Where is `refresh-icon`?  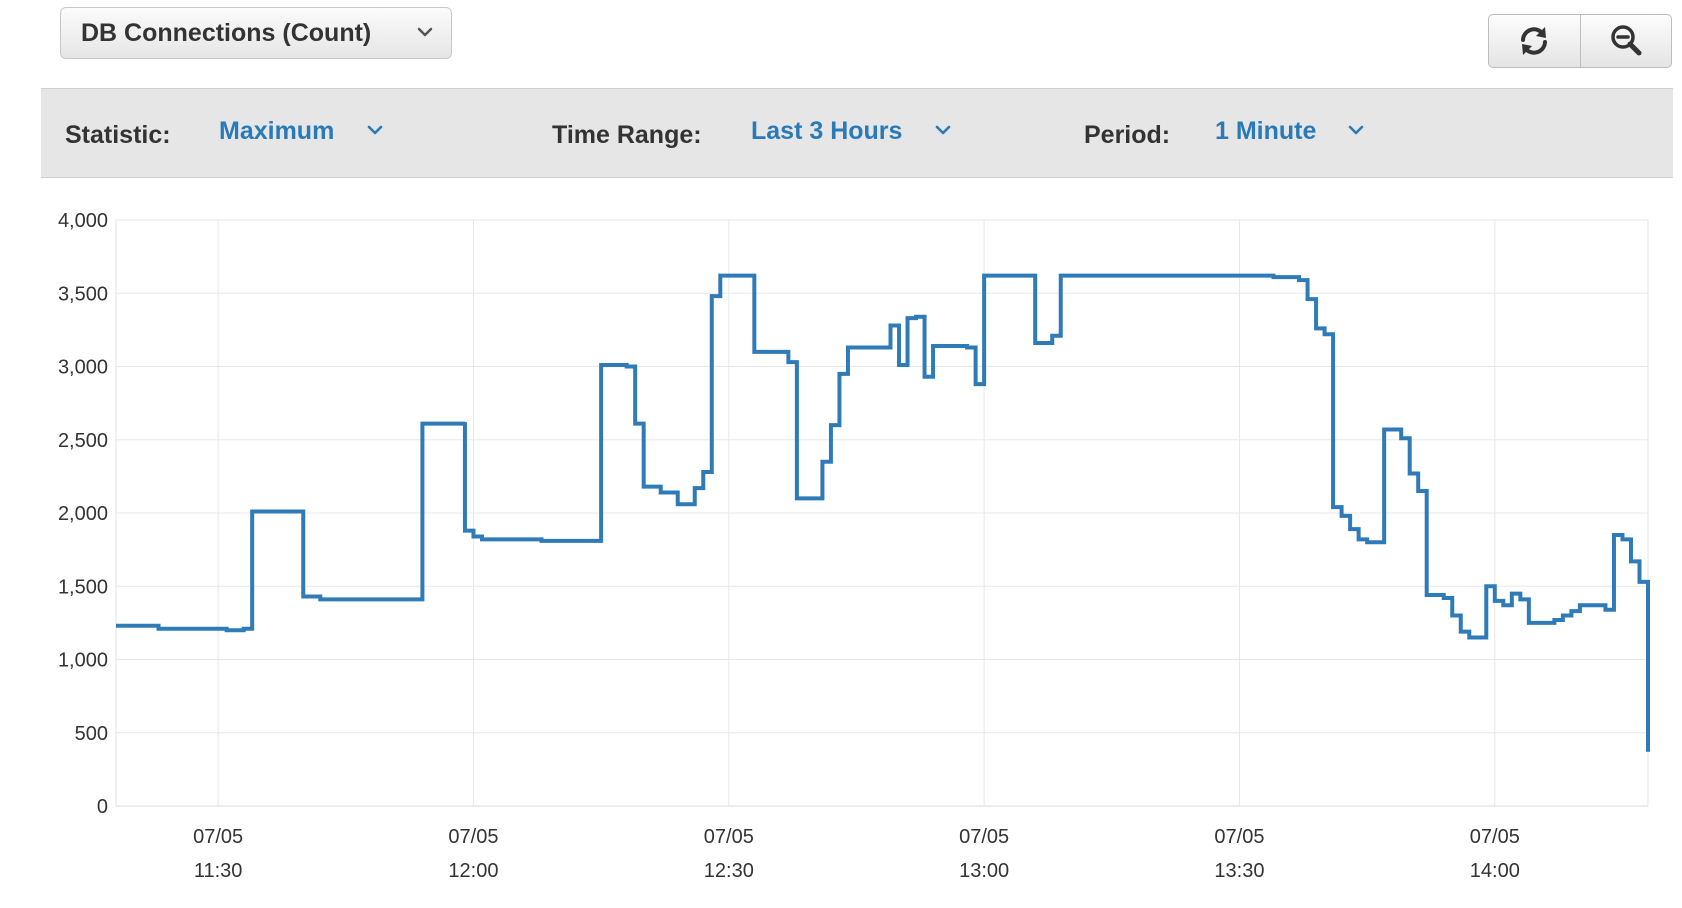 refresh-icon is located at coordinates (1534, 41).